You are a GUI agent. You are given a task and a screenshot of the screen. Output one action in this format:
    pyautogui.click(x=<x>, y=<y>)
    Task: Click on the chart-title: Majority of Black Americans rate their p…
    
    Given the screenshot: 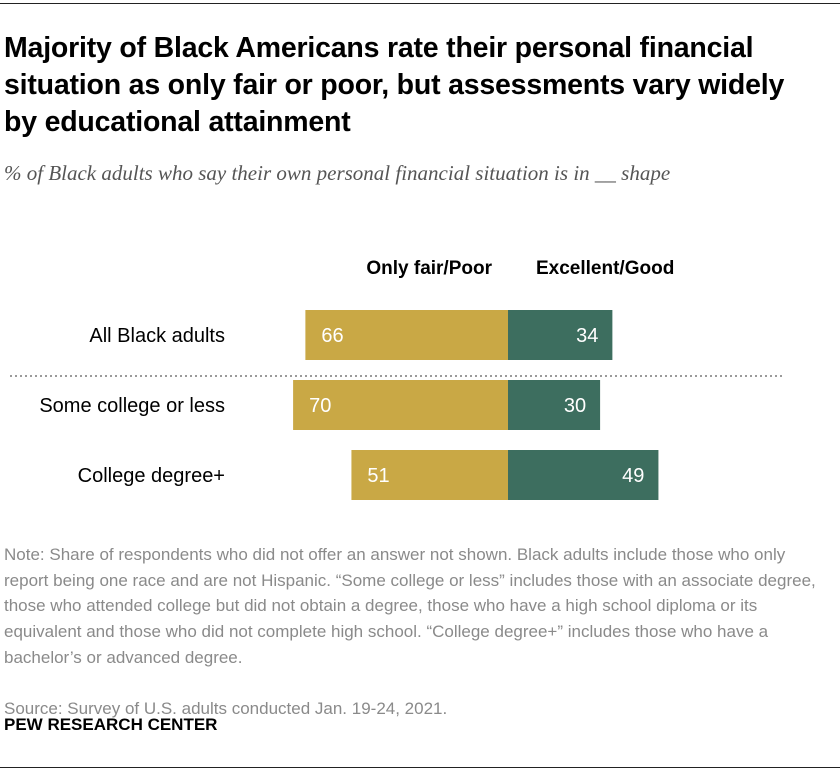 What is the action you would take?
    pyautogui.click(x=394, y=85)
    